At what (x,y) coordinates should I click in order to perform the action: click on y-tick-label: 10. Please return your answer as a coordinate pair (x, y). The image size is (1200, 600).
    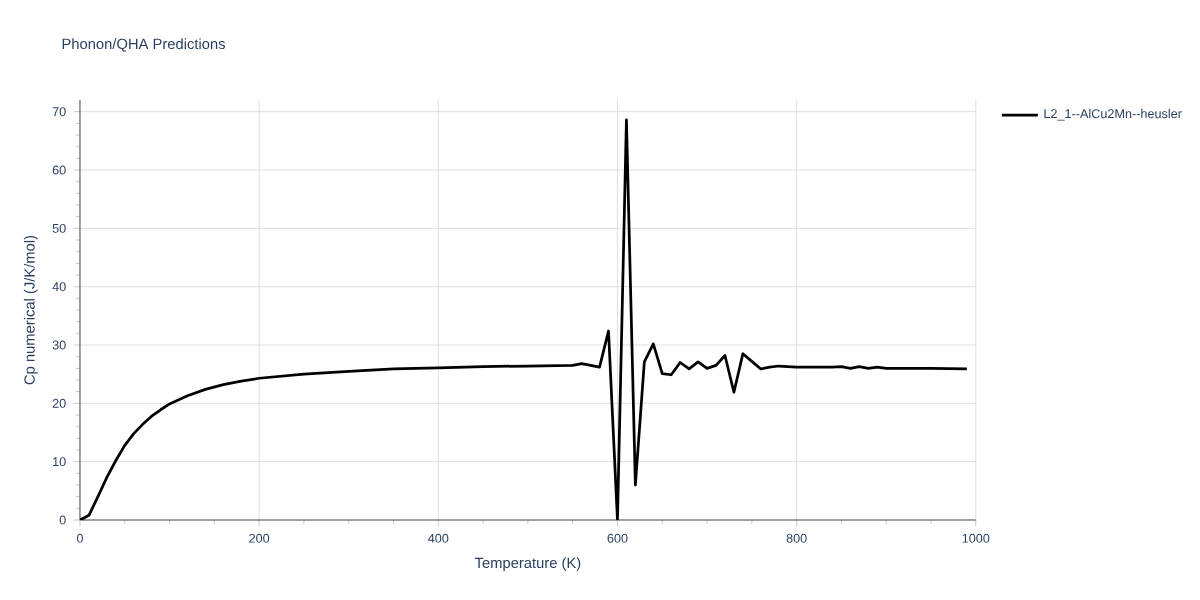
    Looking at the image, I should click on (59, 462).